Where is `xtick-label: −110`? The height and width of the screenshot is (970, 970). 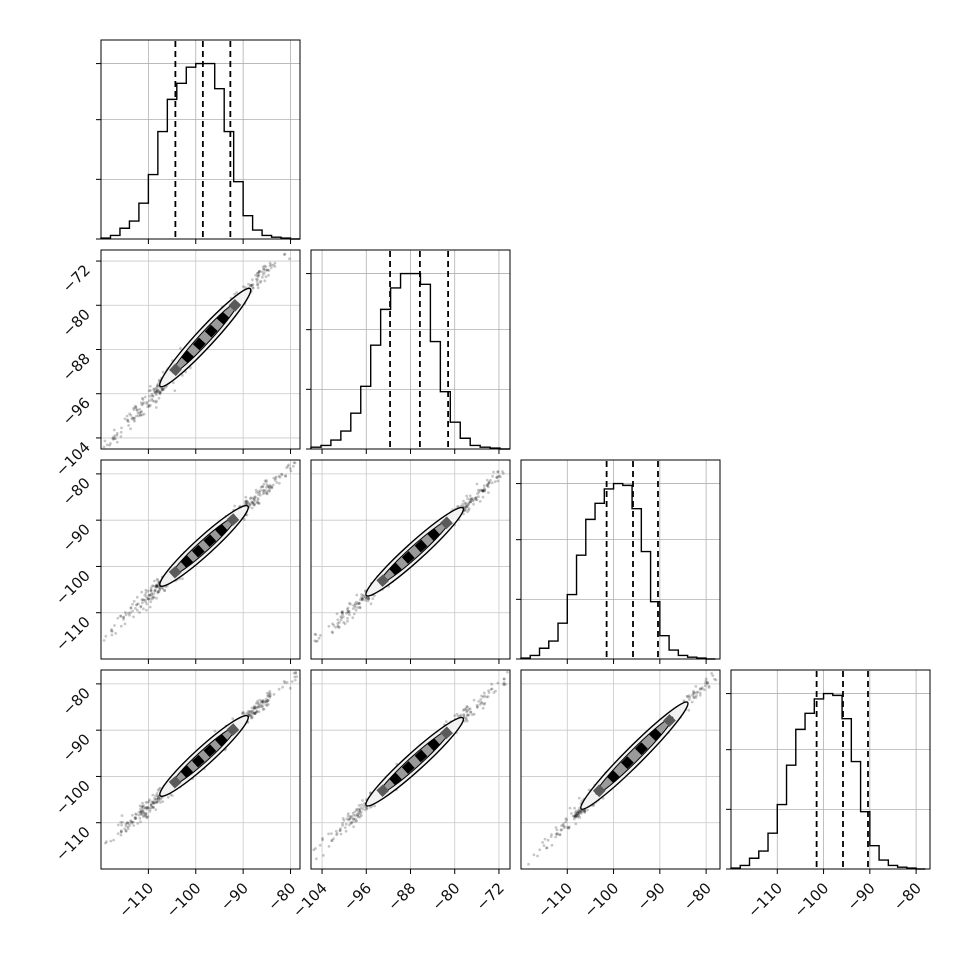
xtick-label: −110 is located at coordinates (136, 900).